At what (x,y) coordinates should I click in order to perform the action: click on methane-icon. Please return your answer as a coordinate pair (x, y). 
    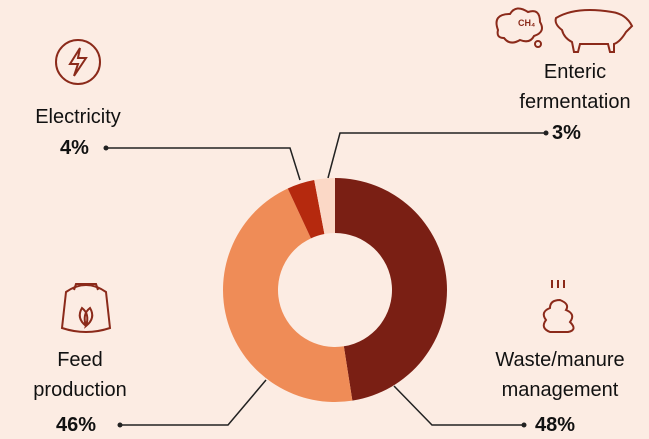
    Looking at the image, I should click on (564, 30).